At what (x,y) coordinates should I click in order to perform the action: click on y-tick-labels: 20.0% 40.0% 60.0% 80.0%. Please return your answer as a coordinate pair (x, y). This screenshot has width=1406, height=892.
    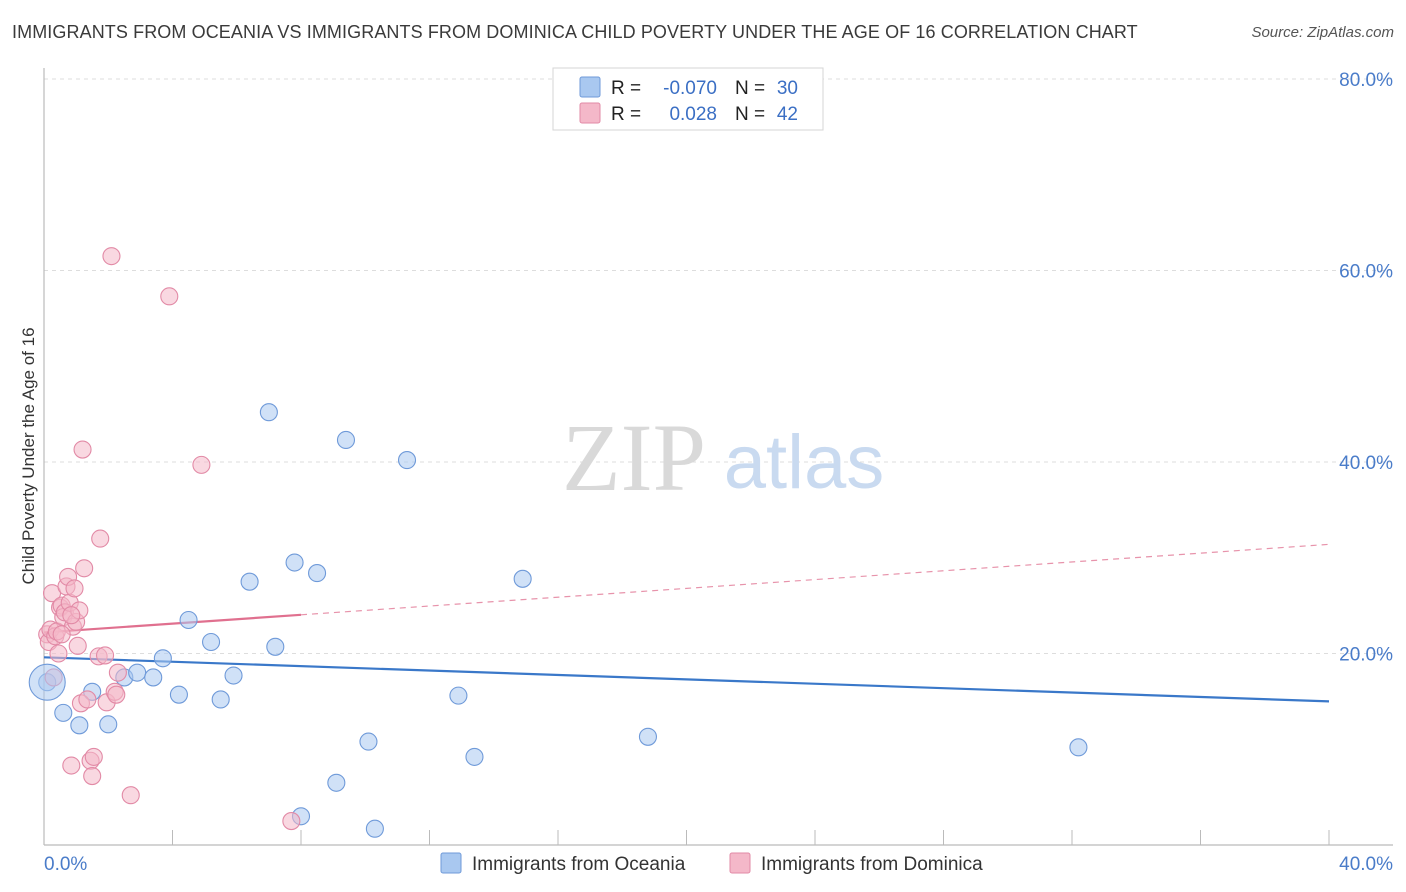
    Looking at the image, I should click on (1366, 368).